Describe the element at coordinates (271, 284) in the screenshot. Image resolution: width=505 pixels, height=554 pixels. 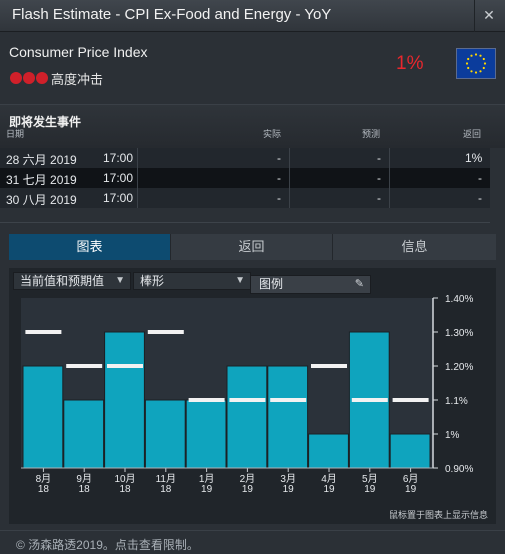
I see `legend-label: 图例` at that location.